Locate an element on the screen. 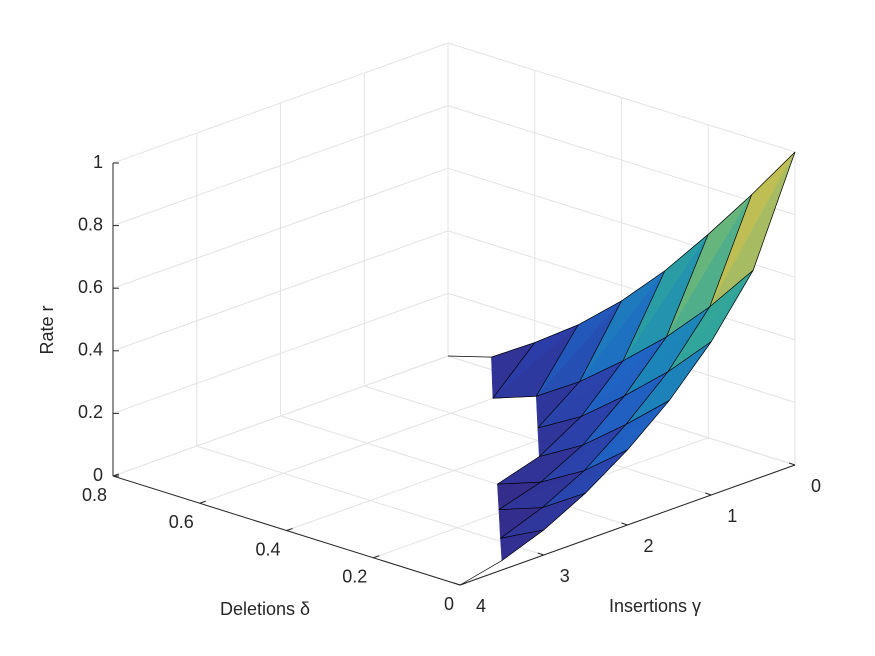  z-axis-label: Rate r is located at coordinates (47, 329).